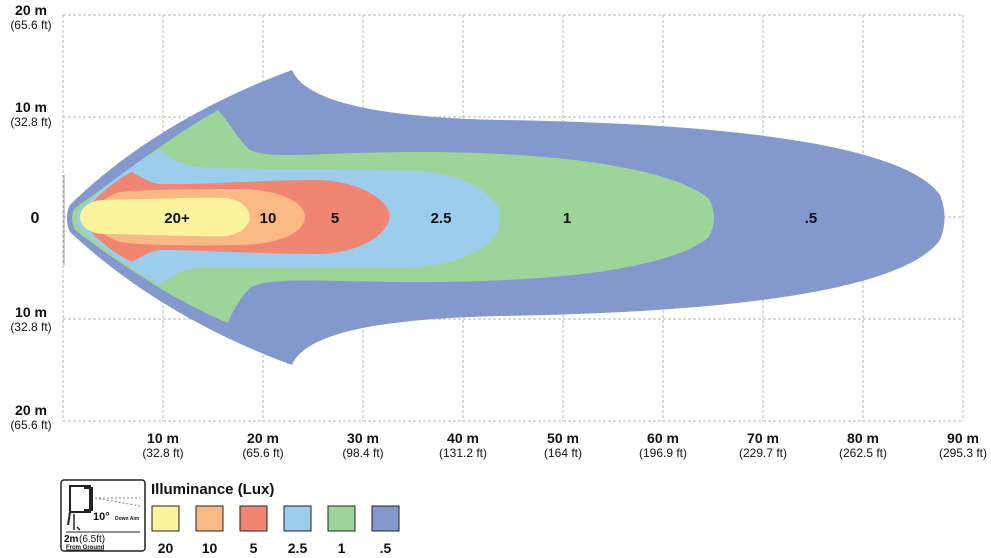 The image size is (991, 558). Describe the element at coordinates (811, 218) in the screenshot. I see `zone-label-0-5: .5` at that location.